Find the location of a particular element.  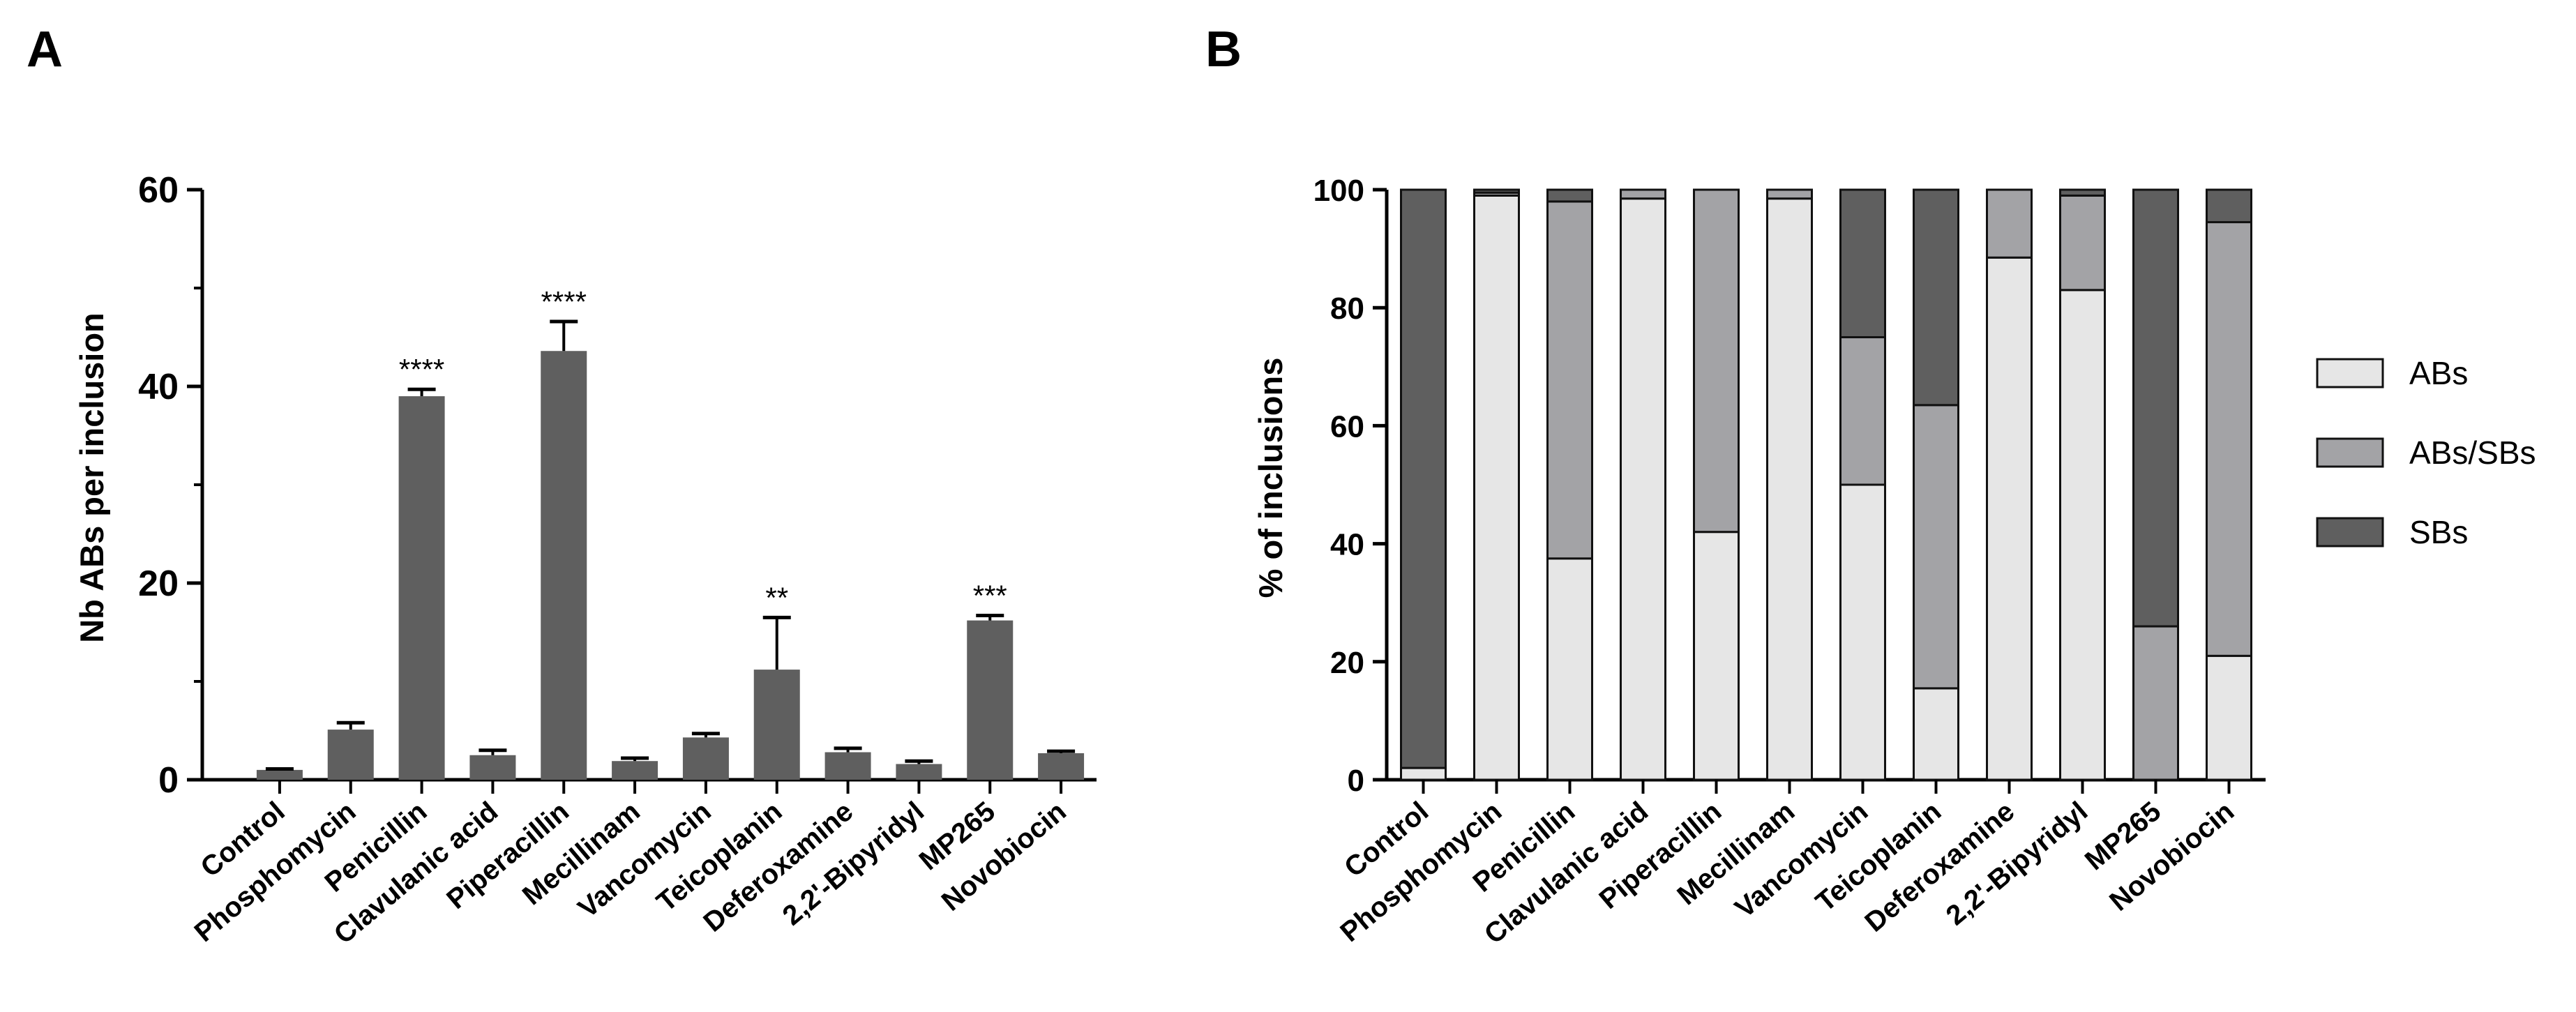

chart-a-significance-label: *** is located at coordinates (990, 596).